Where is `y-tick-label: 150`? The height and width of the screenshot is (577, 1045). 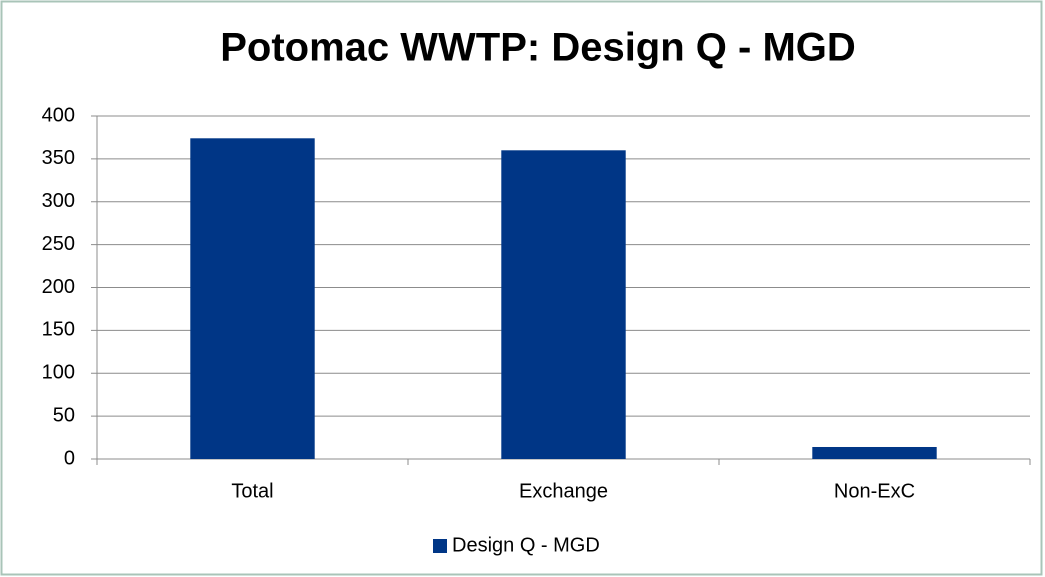 y-tick-label: 150 is located at coordinates (58, 330).